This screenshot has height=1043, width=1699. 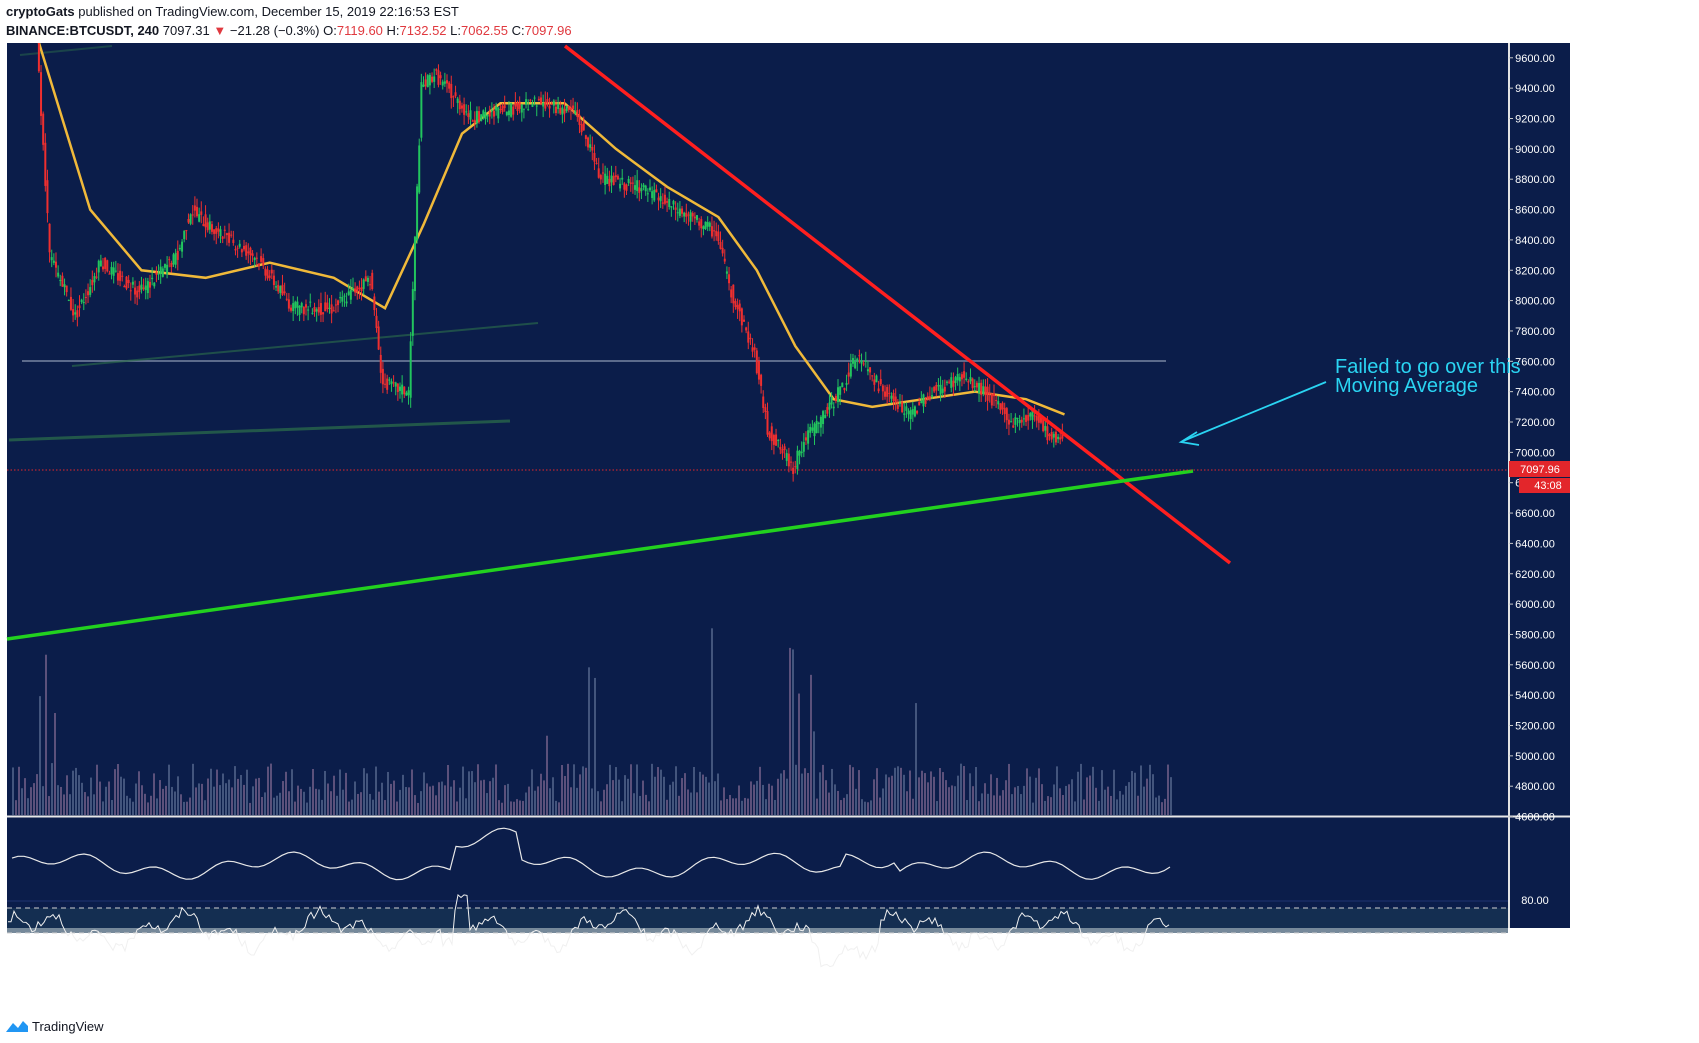 What do you see at coordinates (1535, 757) in the screenshot?
I see `price-tick-label: 5000.00` at bounding box center [1535, 757].